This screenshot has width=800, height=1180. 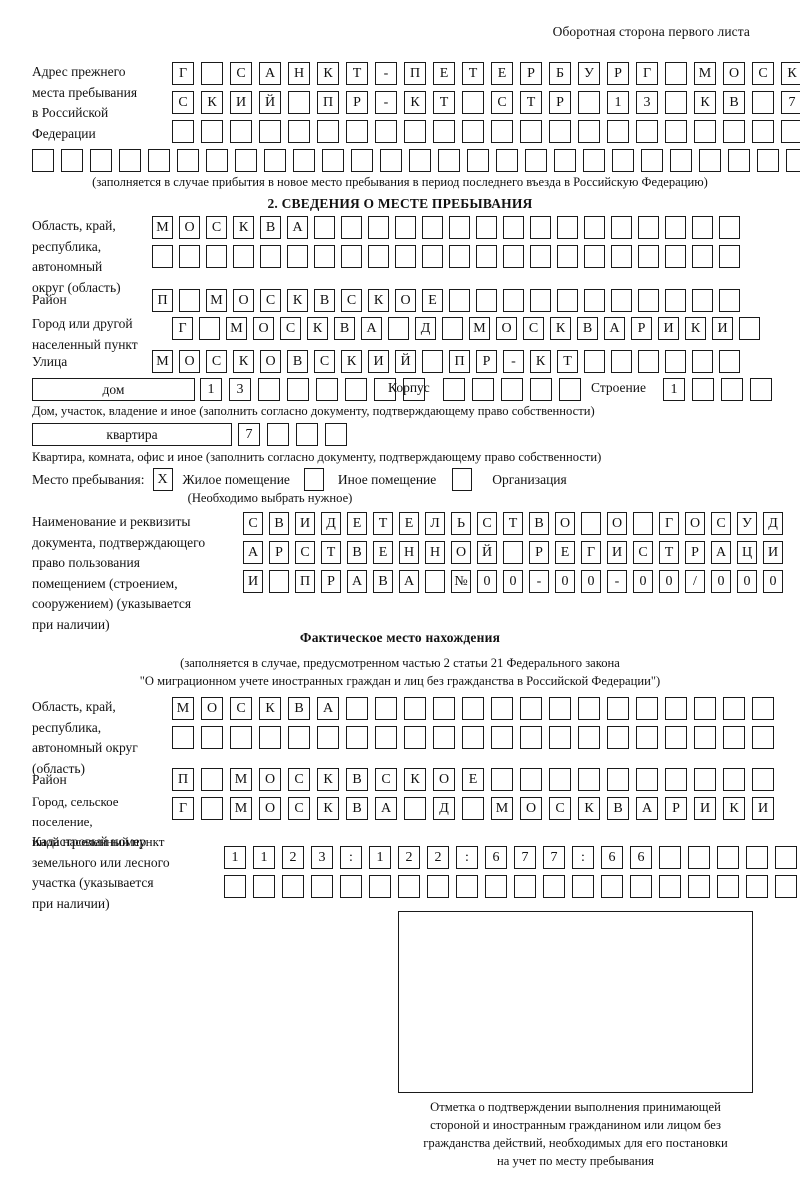 What do you see at coordinates (790, 102) in the screenshot?
I see `char-cell: 7` at bounding box center [790, 102].